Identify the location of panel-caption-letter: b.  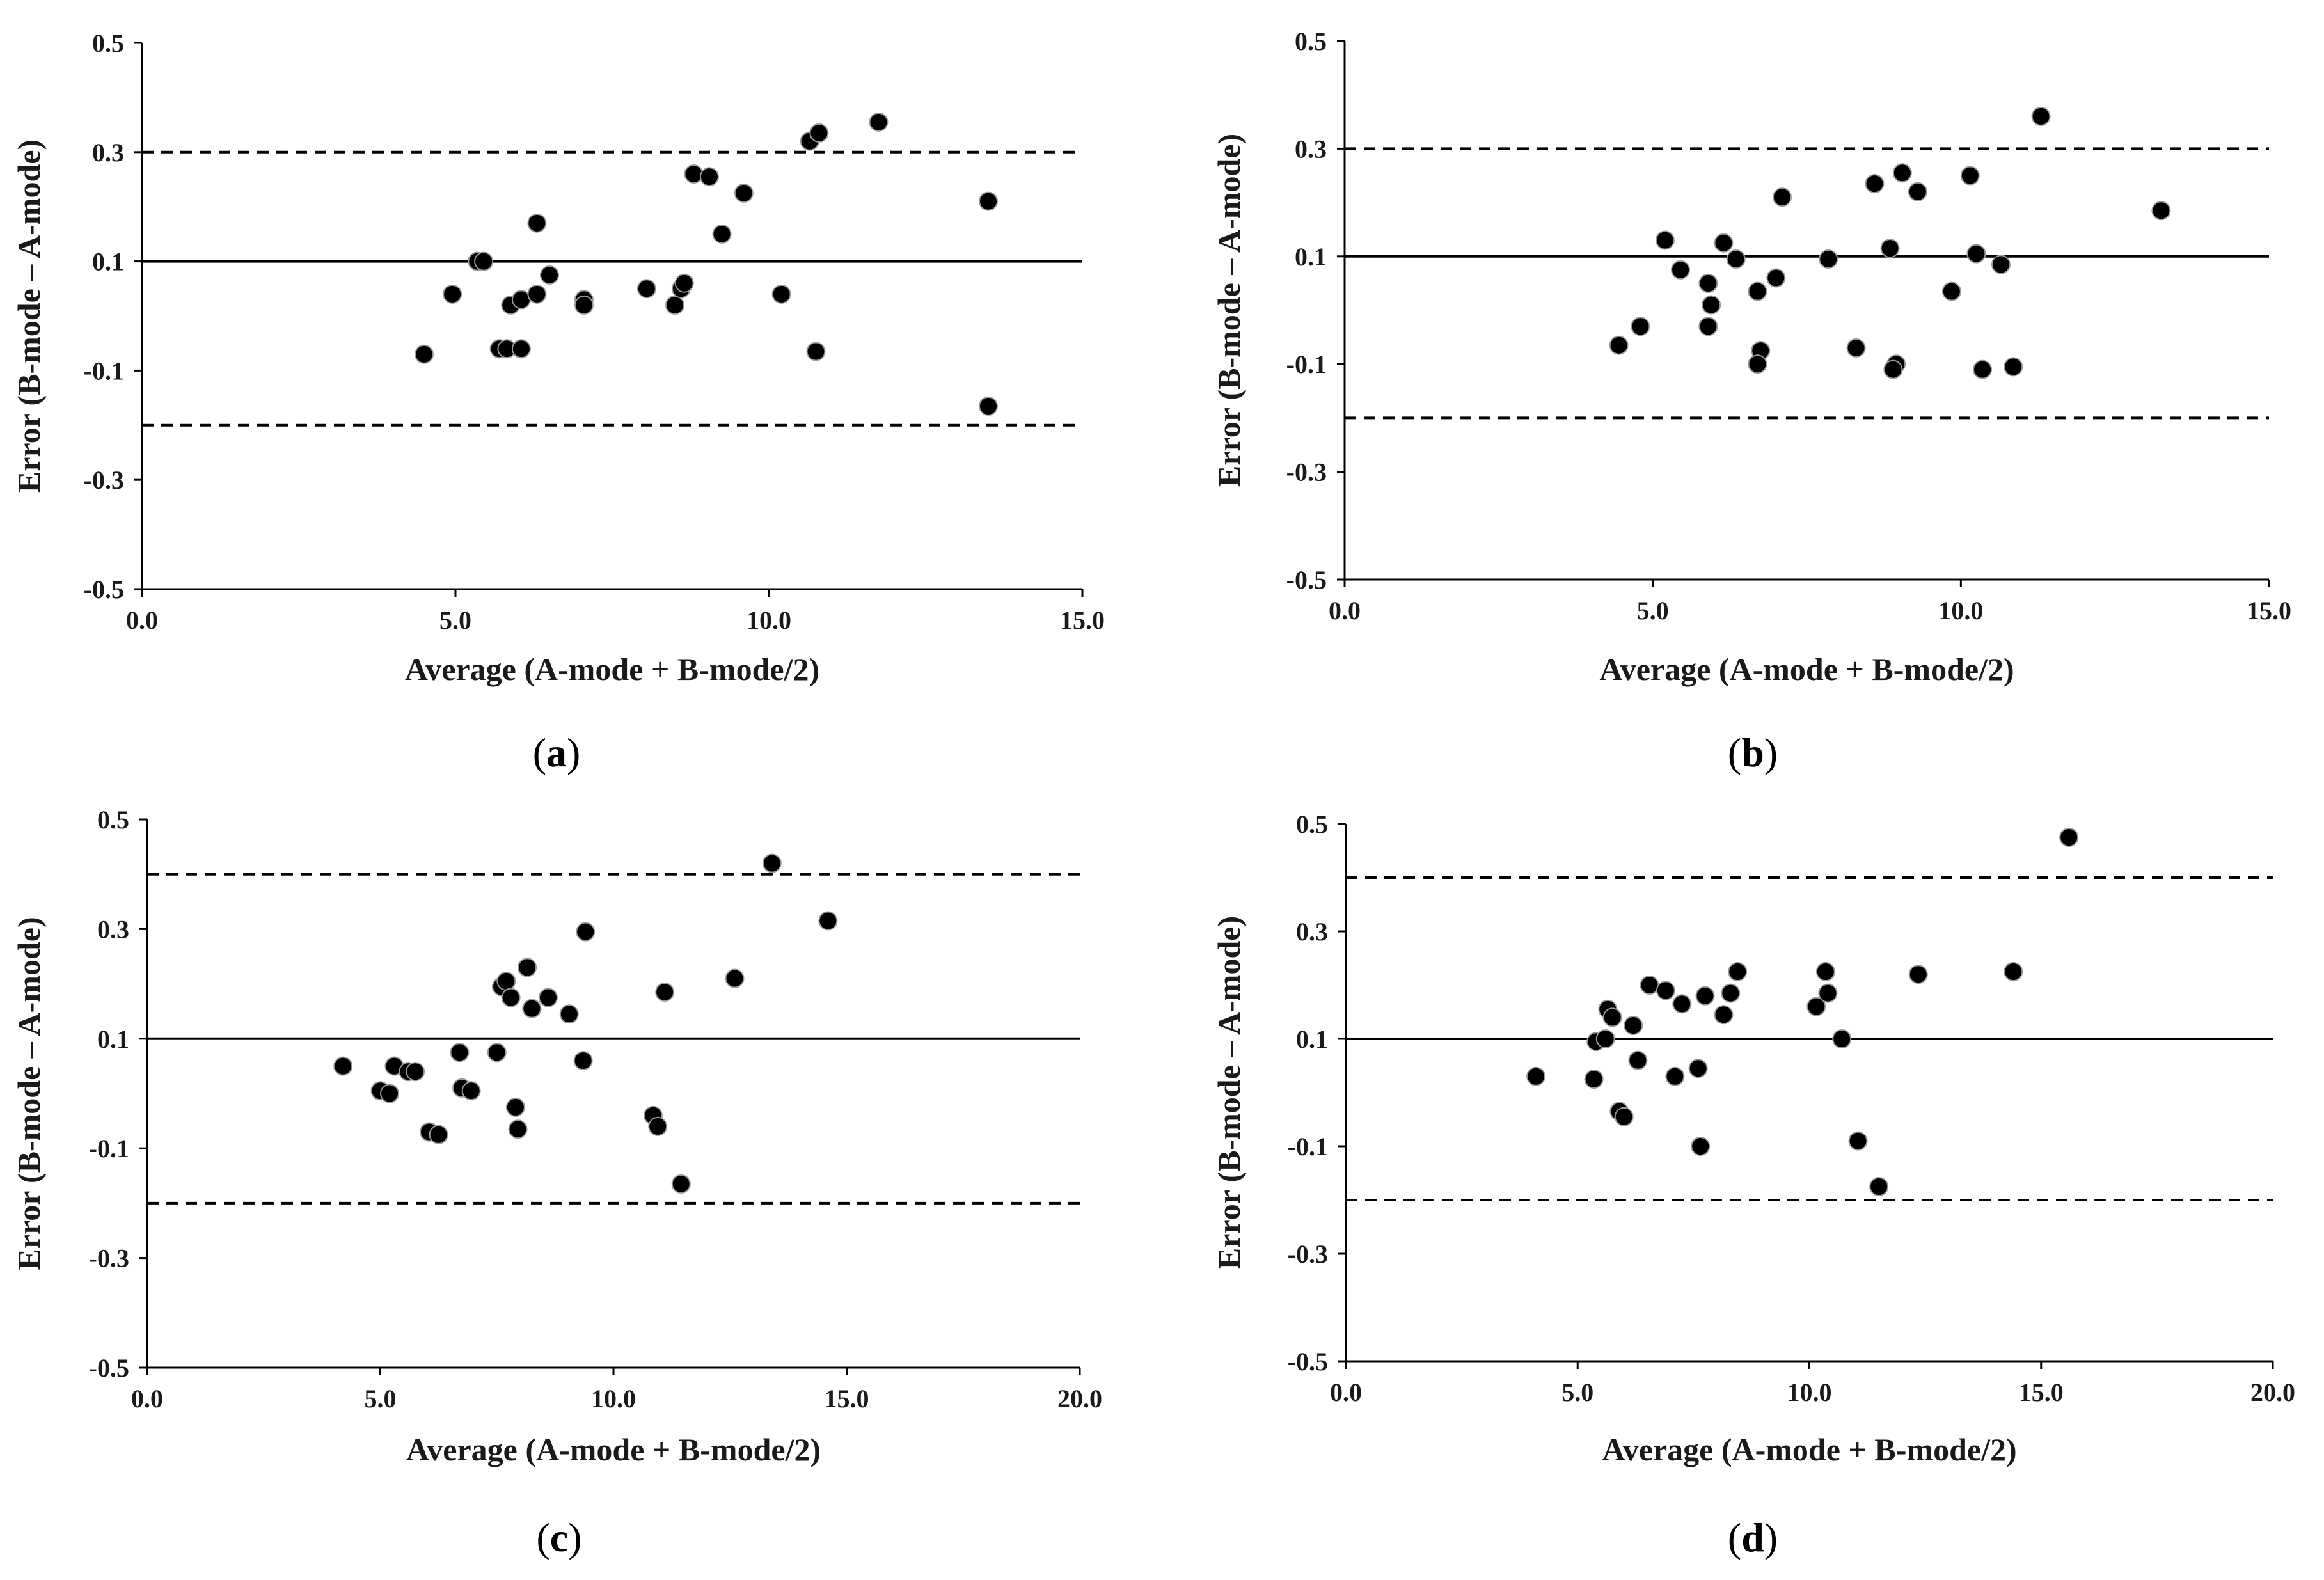
(1753, 752).